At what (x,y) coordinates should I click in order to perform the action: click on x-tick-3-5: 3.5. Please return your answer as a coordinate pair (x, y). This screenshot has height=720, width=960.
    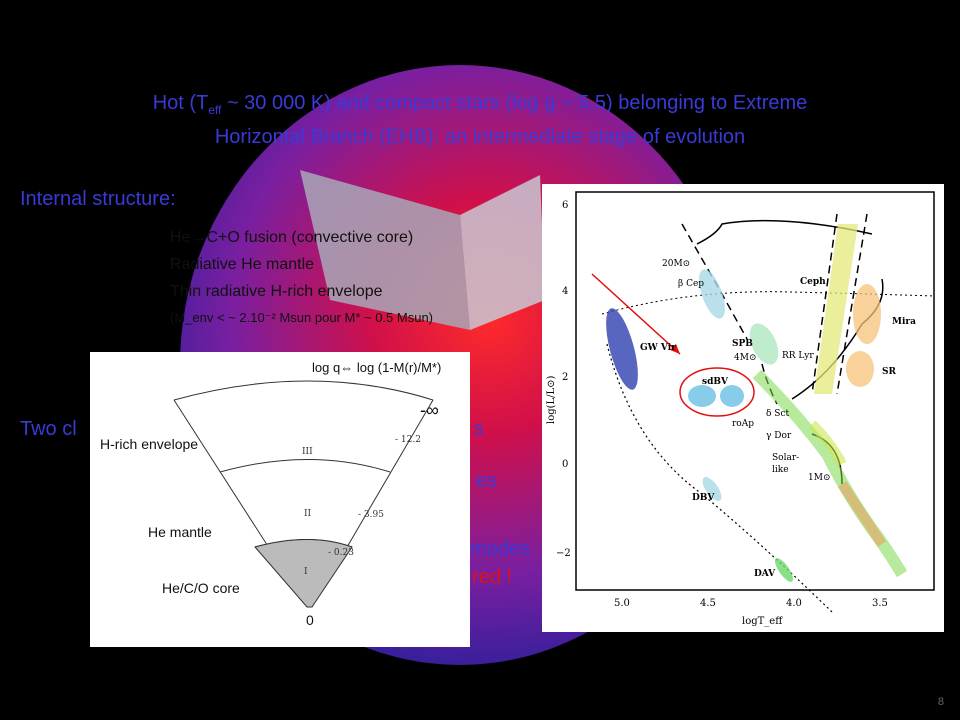
    Looking at the image, I should click on (880, 603).